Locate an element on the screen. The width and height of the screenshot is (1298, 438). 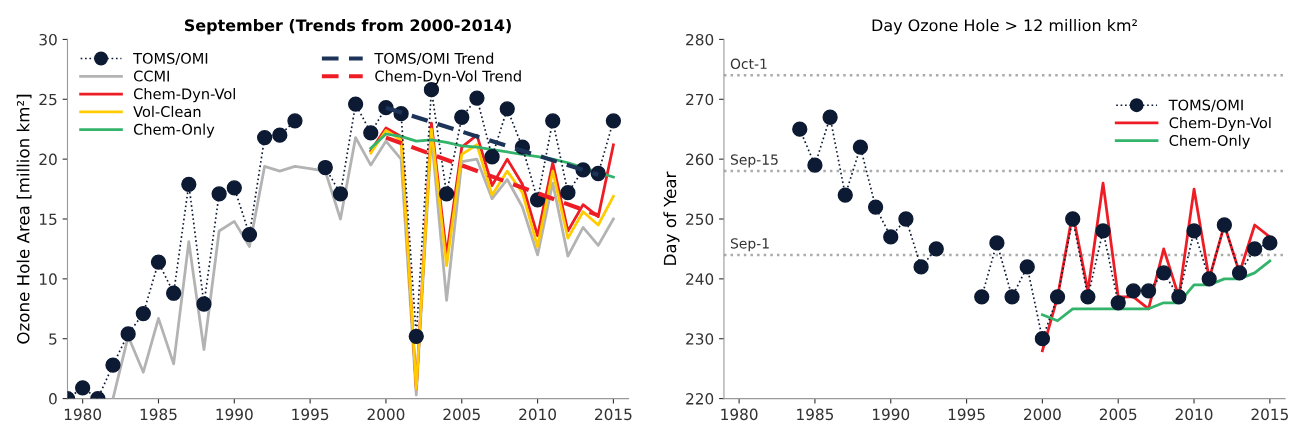
ref-line-label: Sep-1 is located at coordinates (749, 245).